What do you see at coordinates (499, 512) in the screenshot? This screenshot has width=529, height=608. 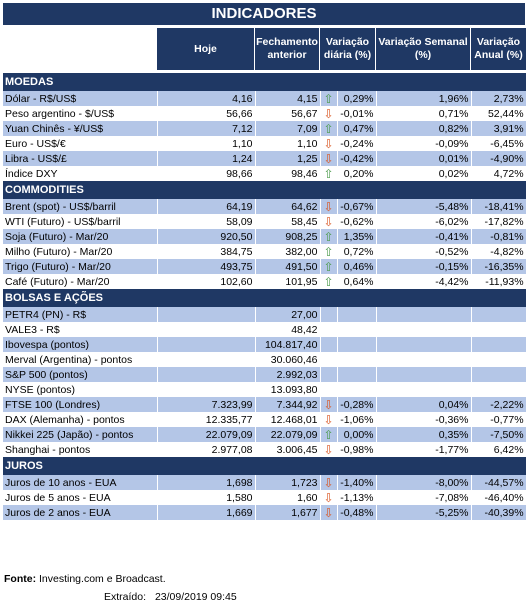 I see `row-var-anual: -40,39%` at bounding box center [499, 512].